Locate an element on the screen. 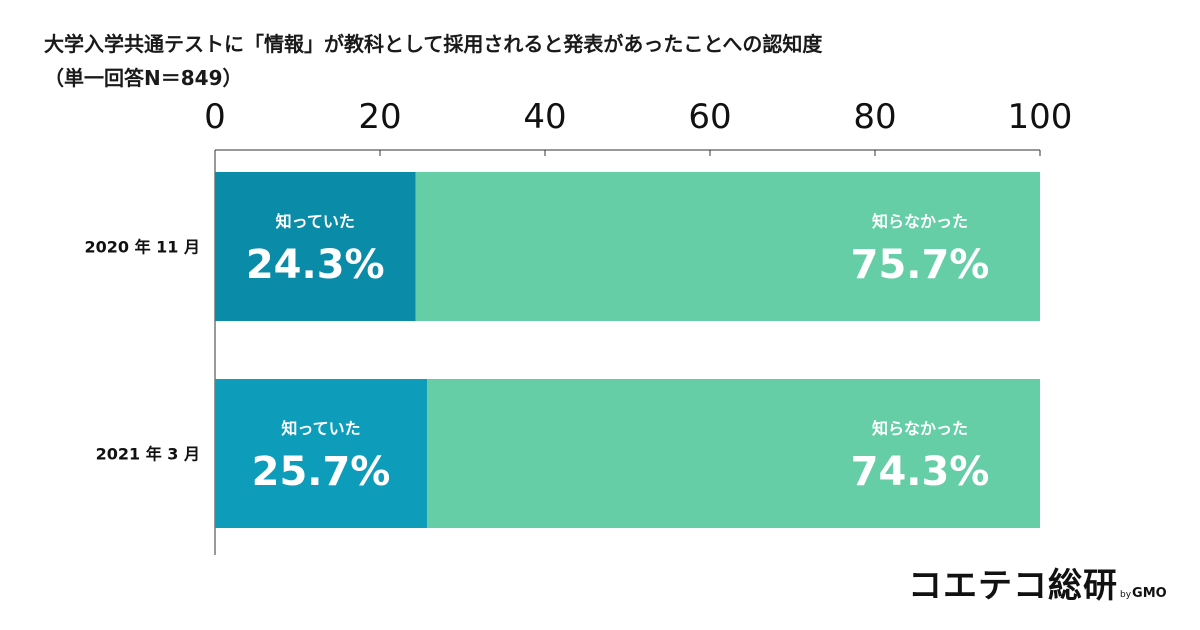  x-tick-label: 60 is located at coordinates (709, 117).